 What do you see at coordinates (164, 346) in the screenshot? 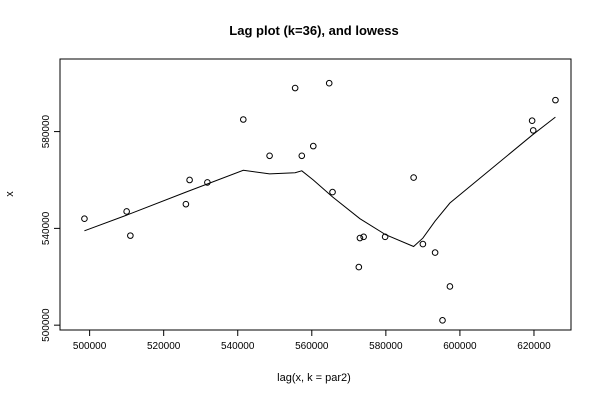
I see `x-tick-label: 520000` at bounding box center [164, 346].